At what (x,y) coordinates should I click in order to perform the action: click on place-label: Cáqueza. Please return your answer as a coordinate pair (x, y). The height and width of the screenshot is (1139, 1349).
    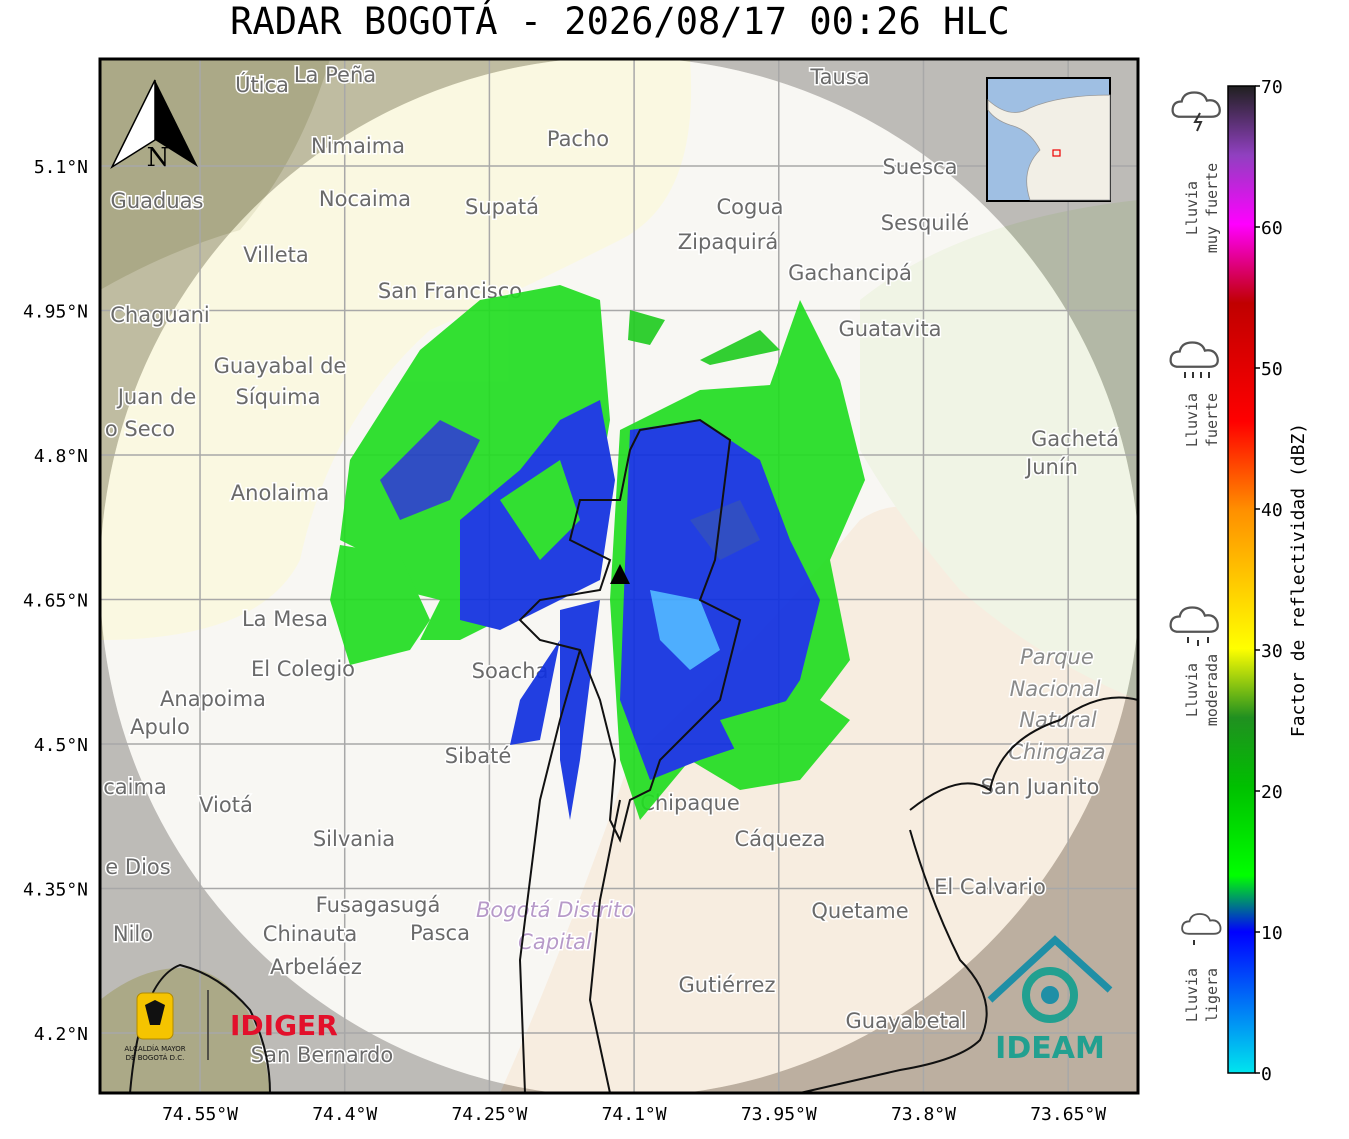
    Looking at the image, I should click on (780, 839).